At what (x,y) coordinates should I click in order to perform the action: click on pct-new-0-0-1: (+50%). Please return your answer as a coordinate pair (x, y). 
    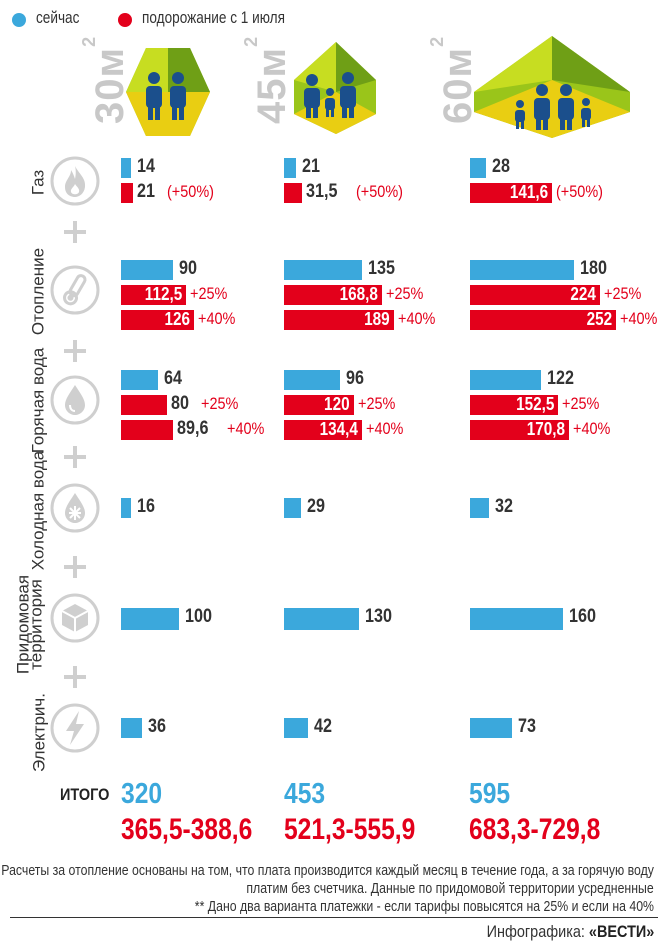
    Looking at the image, I should click on (380, 191).